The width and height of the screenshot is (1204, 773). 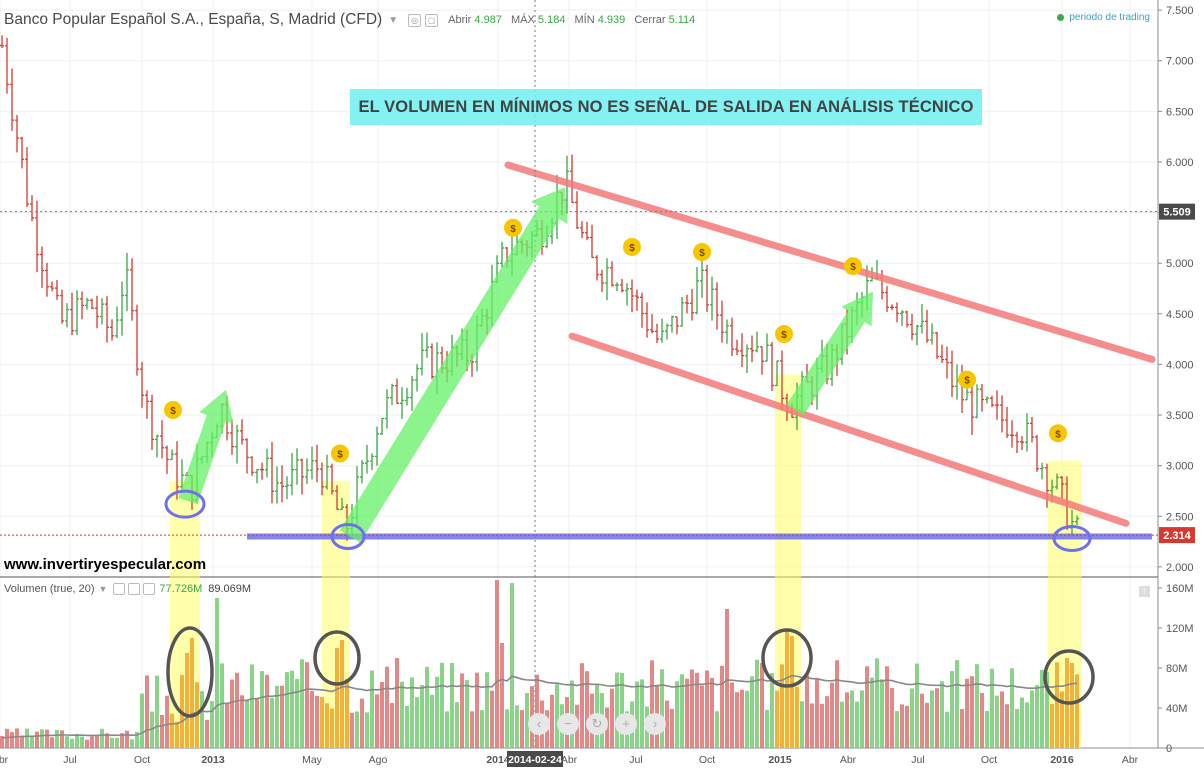 I want to click on reset-button: ↻, so click(x=597, y=724).